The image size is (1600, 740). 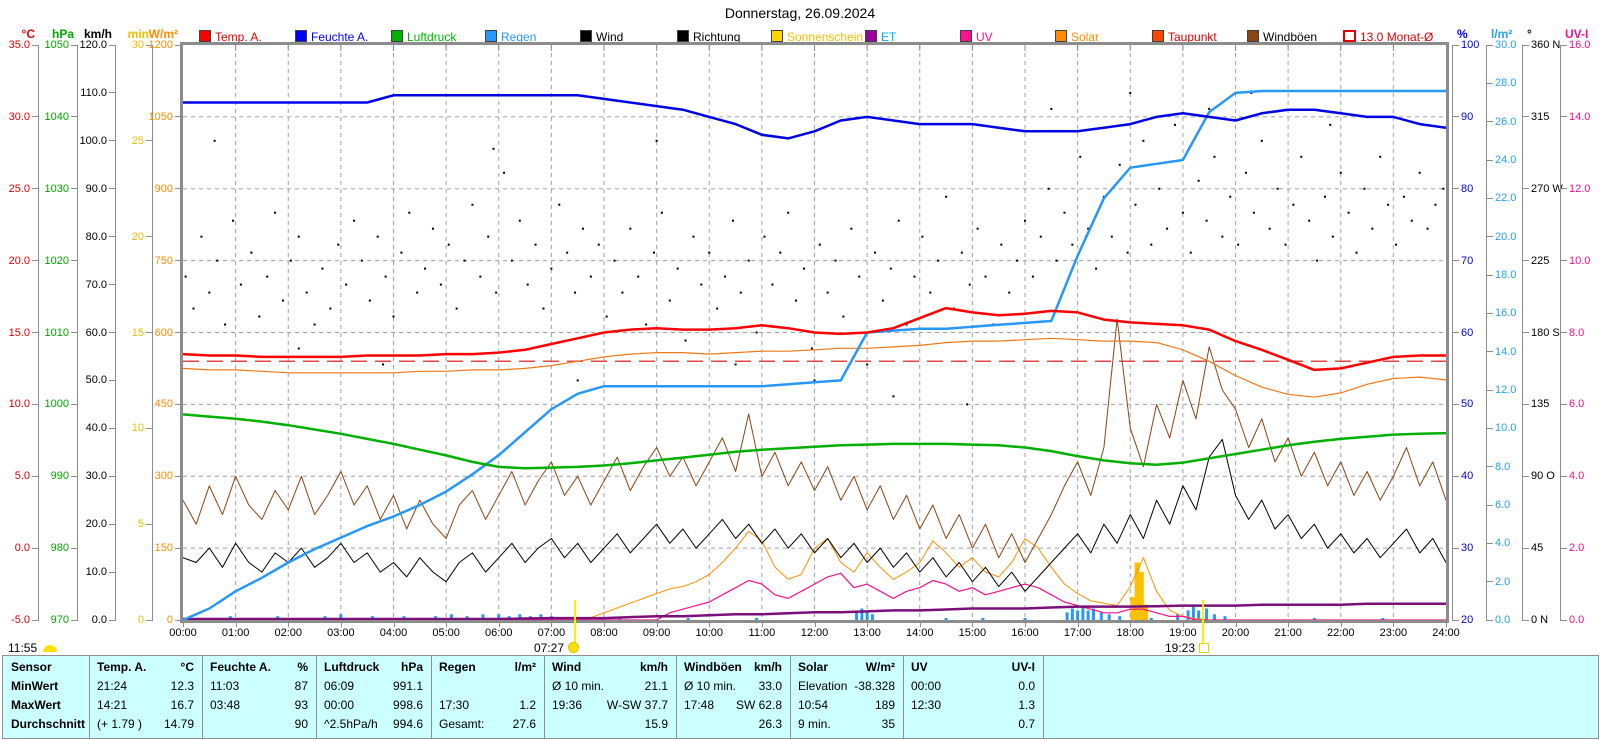 What do you see at coordinates (1506, 275) in the screenshot?
I see `tick-label: 18.0` at bounding box center [1506, 275].